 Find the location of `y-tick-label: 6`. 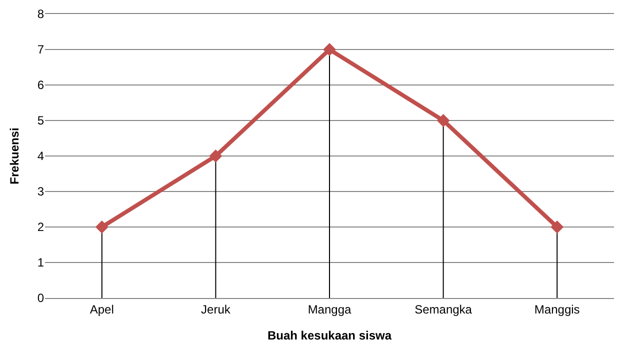

y-tick-label: 6 is located at coordinates (40, 85).